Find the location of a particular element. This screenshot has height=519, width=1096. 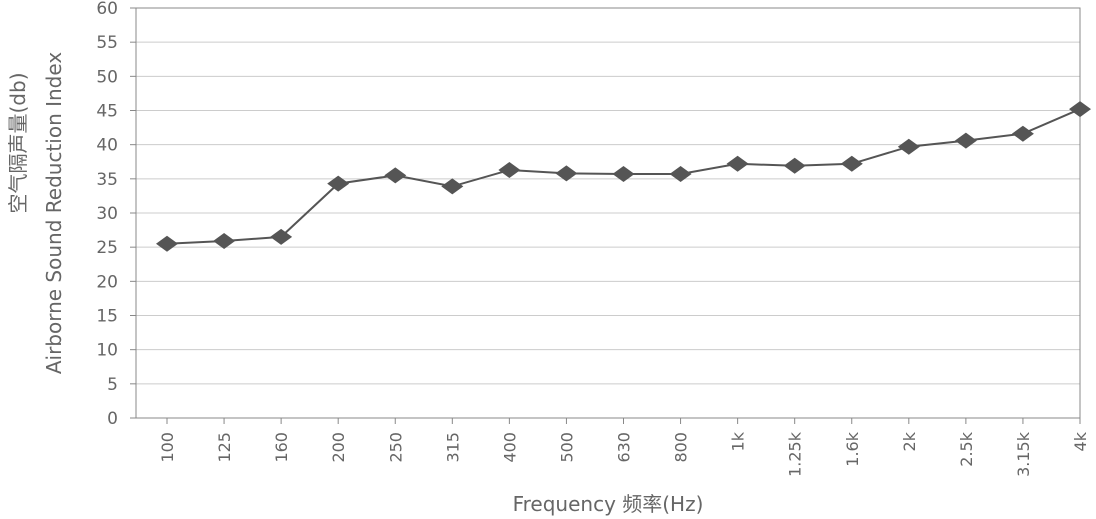

y-tick-label: 35 is located at coordinates (107, 180).